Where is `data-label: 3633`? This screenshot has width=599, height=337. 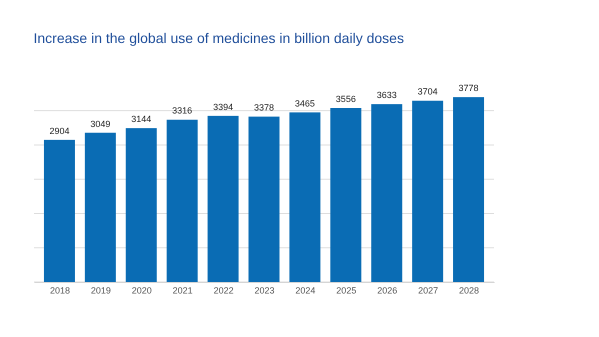 data-label: 3633 is located at coordinates (386, 95).